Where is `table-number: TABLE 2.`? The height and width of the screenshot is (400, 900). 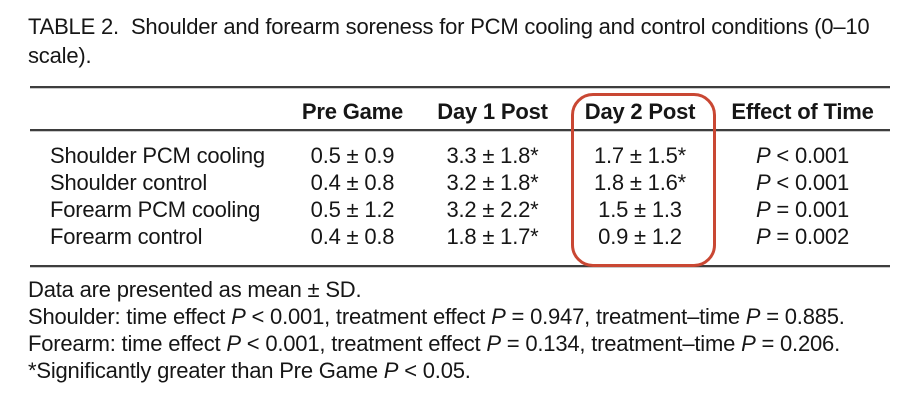 table-number: TABLE 2. is located at coordinates (73, 26).